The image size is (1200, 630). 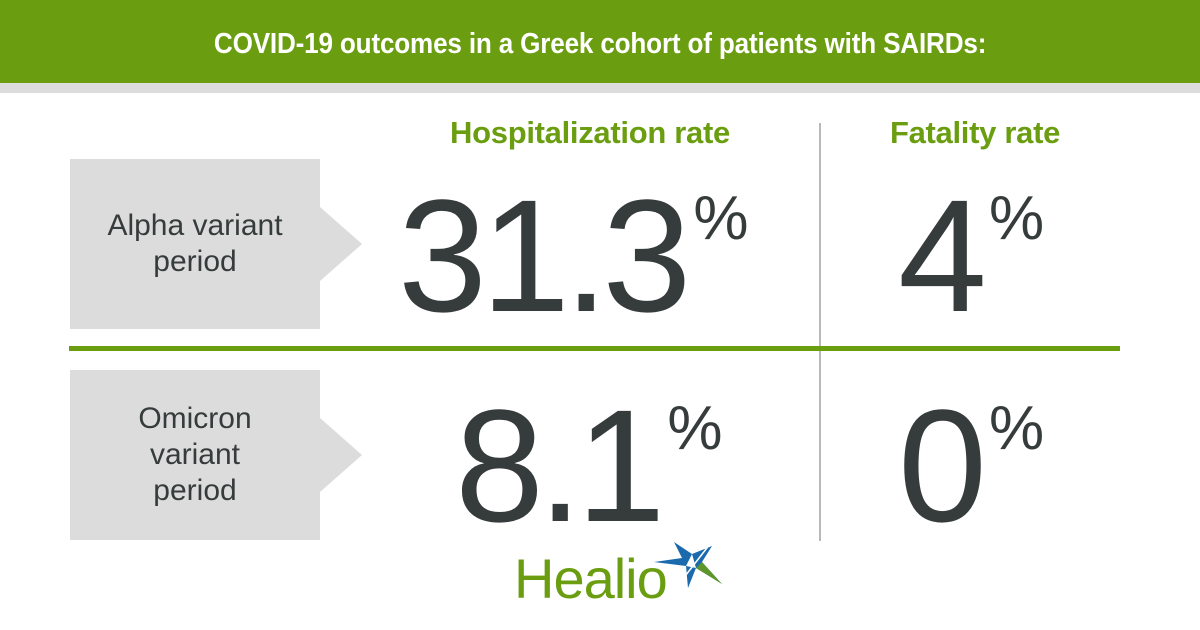 What do you see at coordinates (975, 132) in the screenshot?
I see `column-header-fatality: Fatality rate` at bounding box center [975, 132].